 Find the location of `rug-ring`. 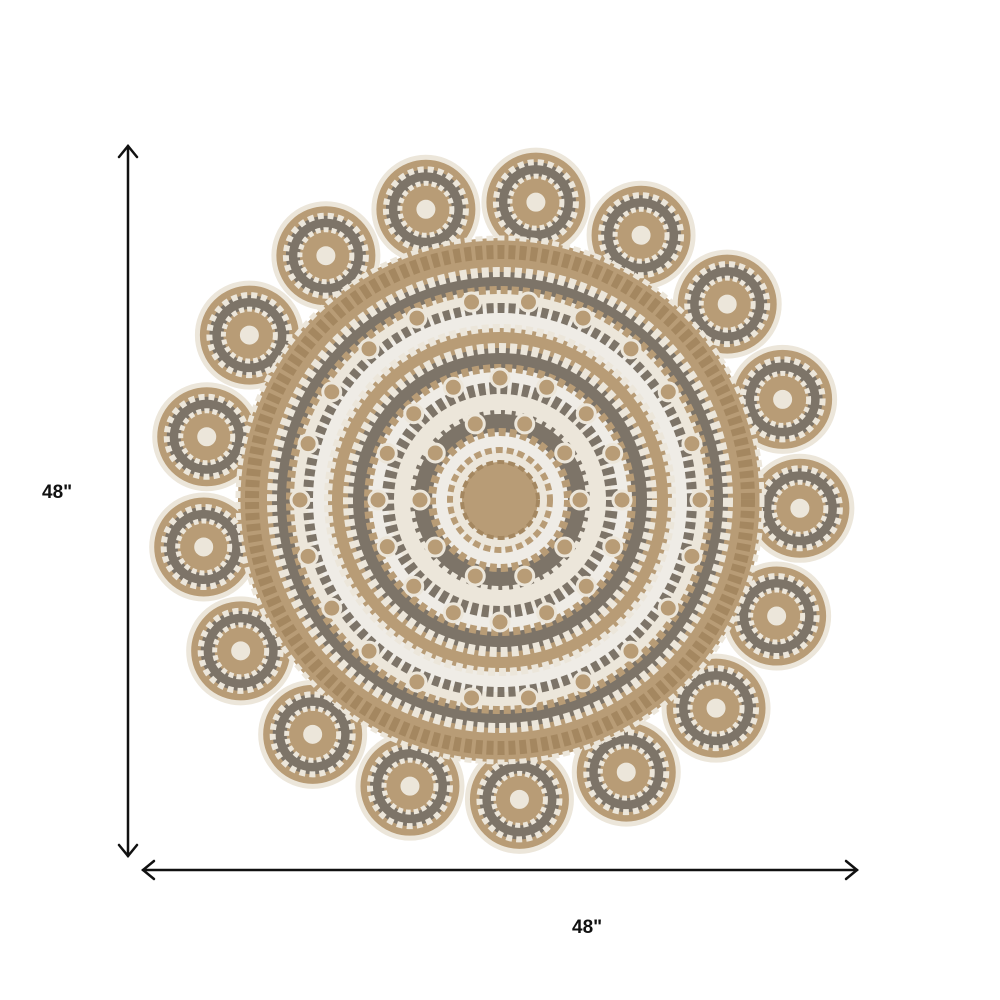

rug-ring is located at coordinates (500, 500).